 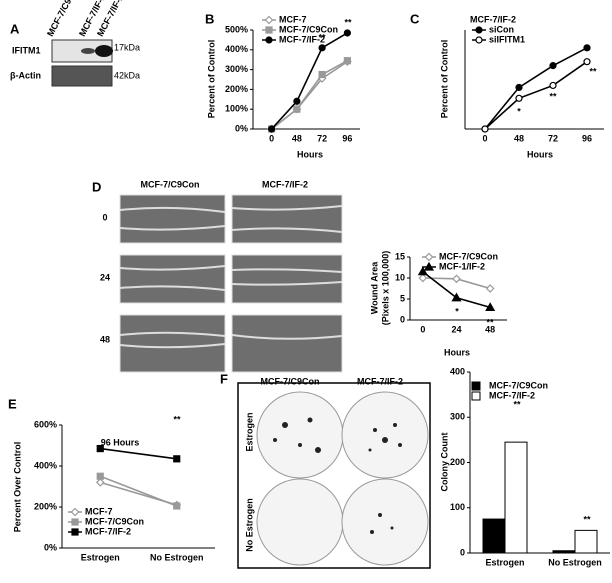 What do you see at coordinates (249, 525) in the screenshot?
I see `row-label: No Estrogen` at bounding box center [249, 525].